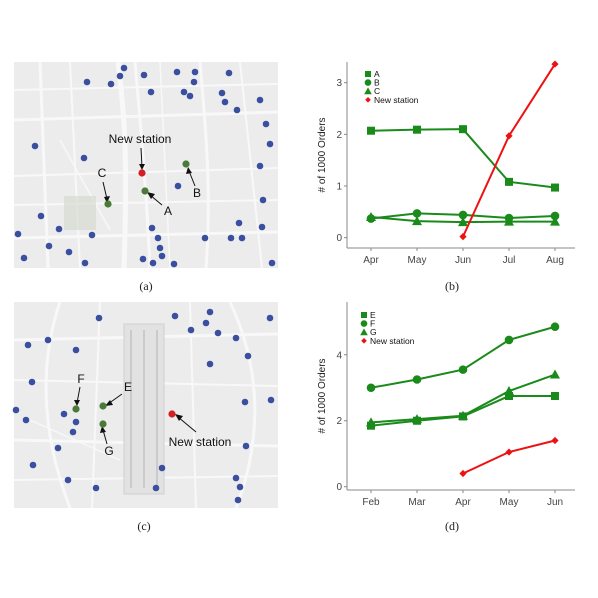 This screenshot has width=598, height=598. I want to click on legend-item: B, so click(372, 83).